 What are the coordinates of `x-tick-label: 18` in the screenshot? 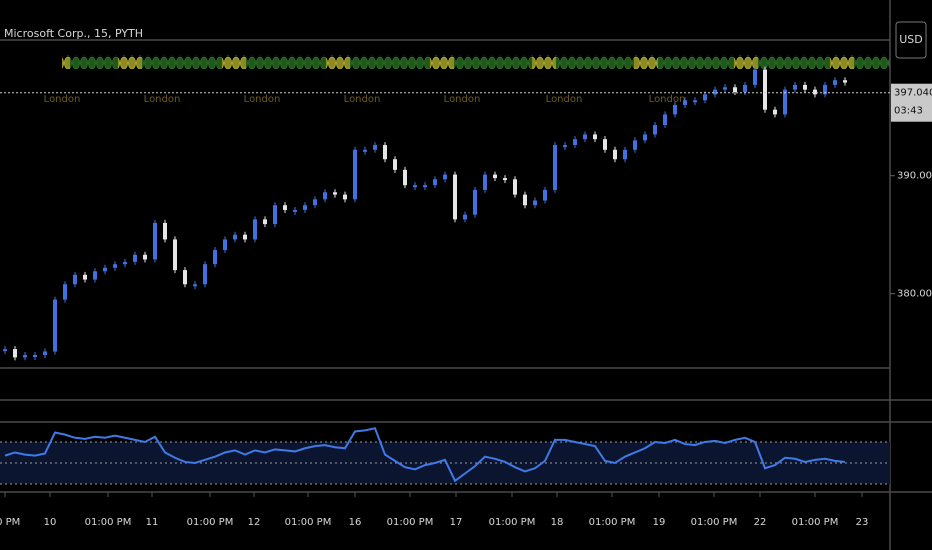 It's located at (557, 522).